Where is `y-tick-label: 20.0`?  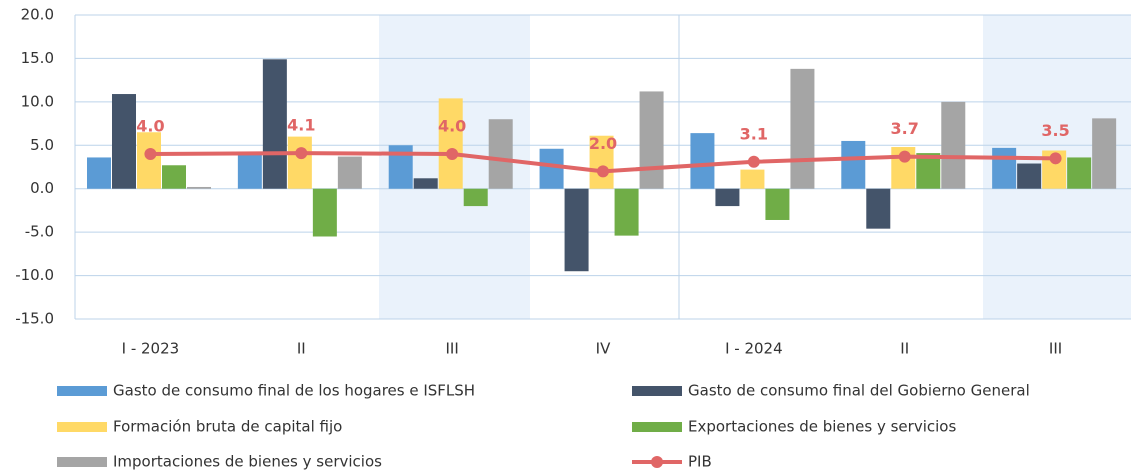 y-tick-label: 20.0 is located at coordinates (37, 15).